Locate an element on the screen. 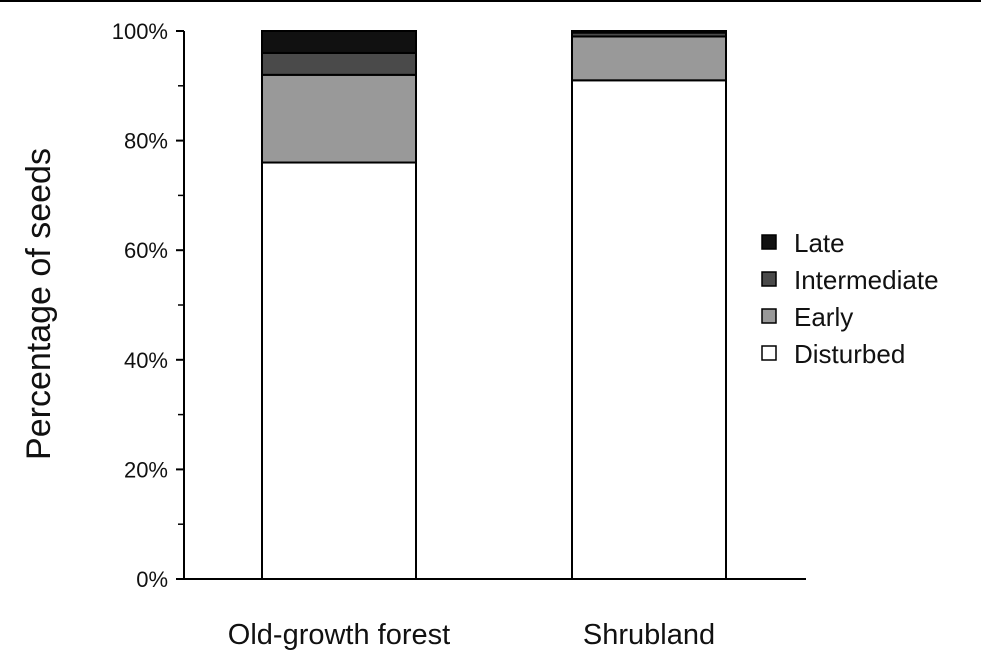 The height and width of the screenshot is (663, 981). y-tick-label: 80% is located at coordinates (146, 141).